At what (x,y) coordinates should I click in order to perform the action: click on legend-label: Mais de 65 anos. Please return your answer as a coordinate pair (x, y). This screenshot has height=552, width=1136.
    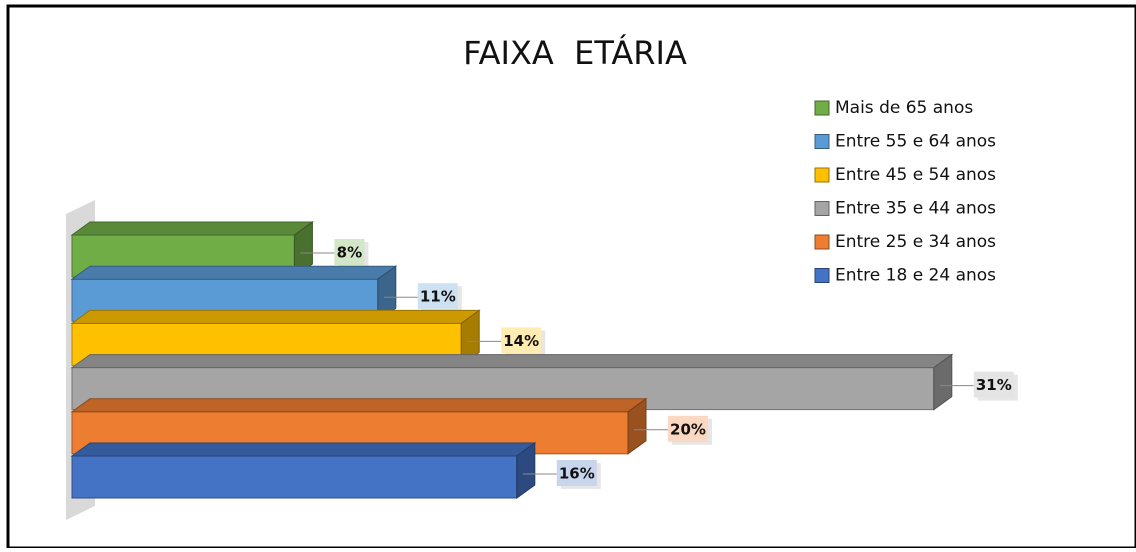
    Looking at the image, I should click on (904, 108).